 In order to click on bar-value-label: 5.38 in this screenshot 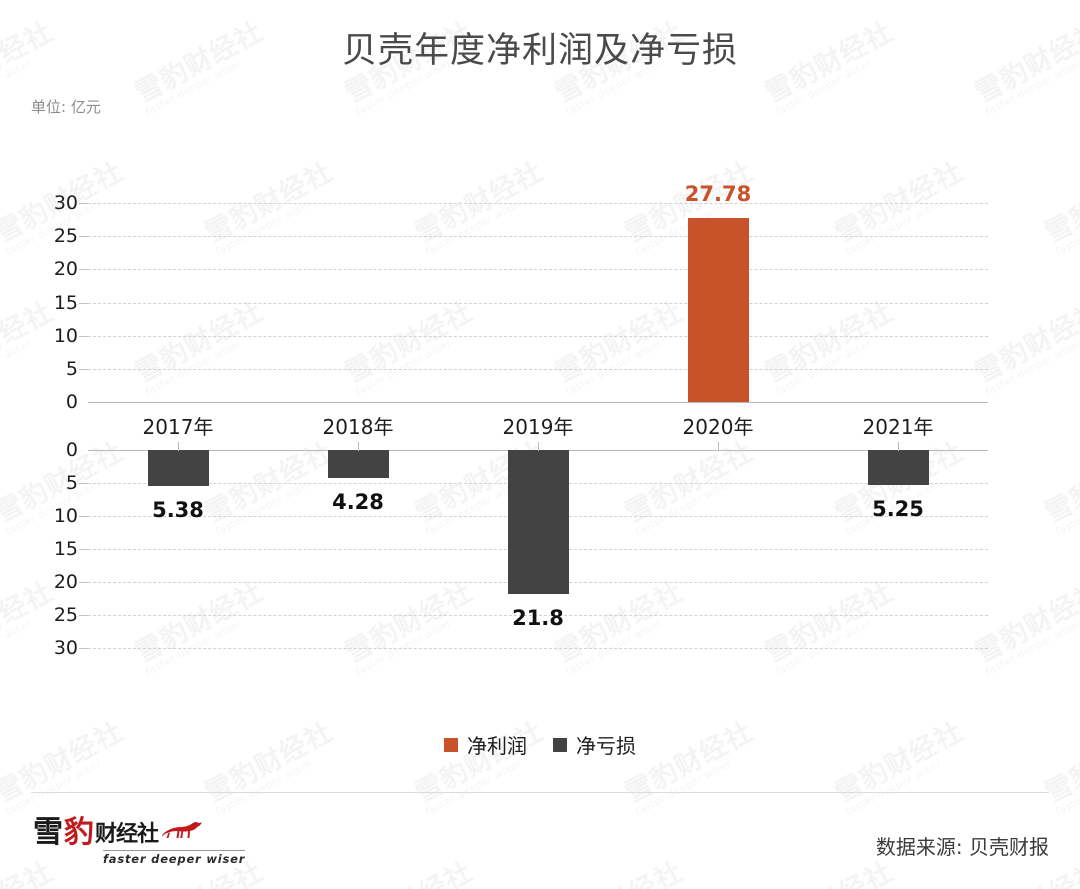, I will do `click(178, 509)`.